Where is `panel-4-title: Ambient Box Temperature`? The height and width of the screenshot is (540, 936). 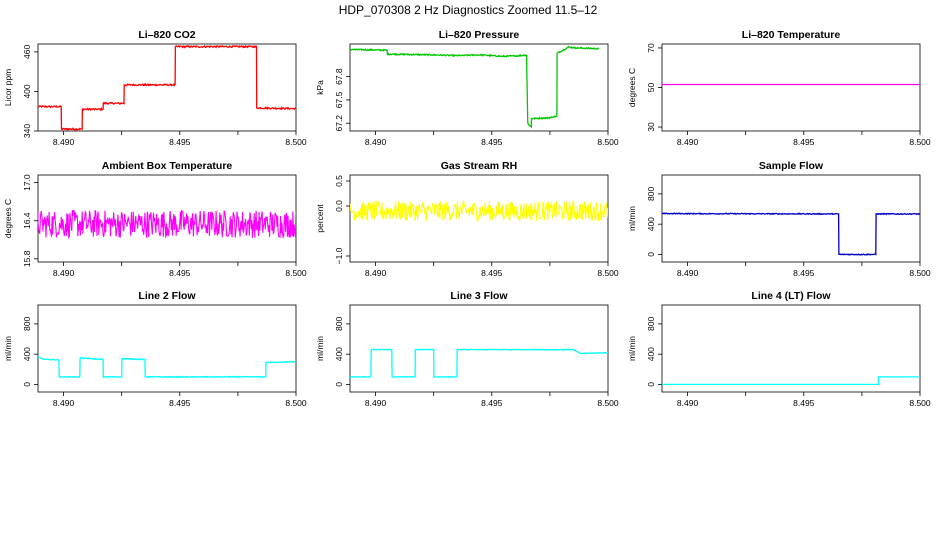
panel-4-title: Ambient Box Temperature is located at coordinates (167, 166).